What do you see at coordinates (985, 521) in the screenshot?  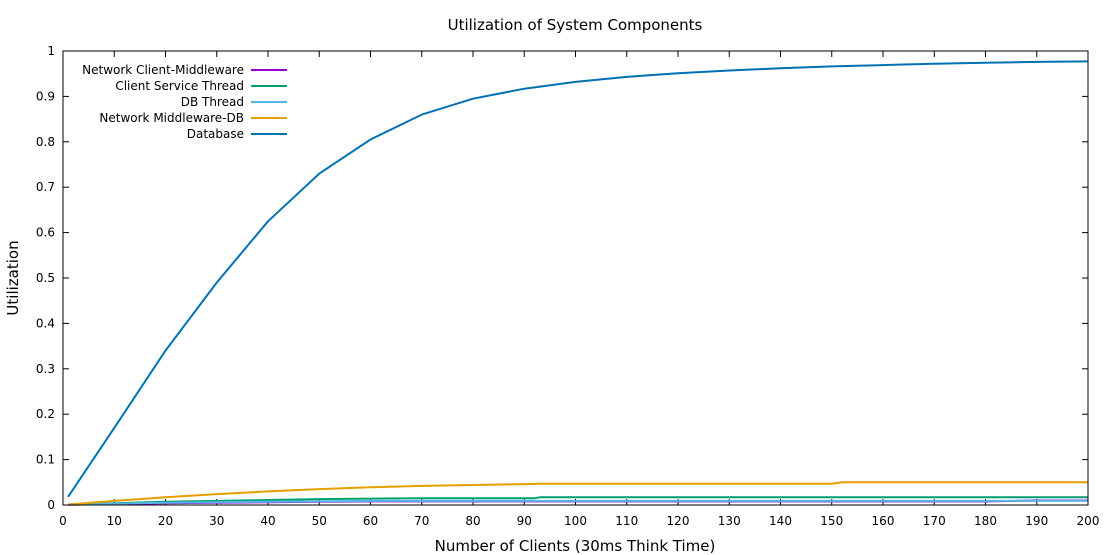 I see `x-tick-label: 180` at bounding box center [985, 521].